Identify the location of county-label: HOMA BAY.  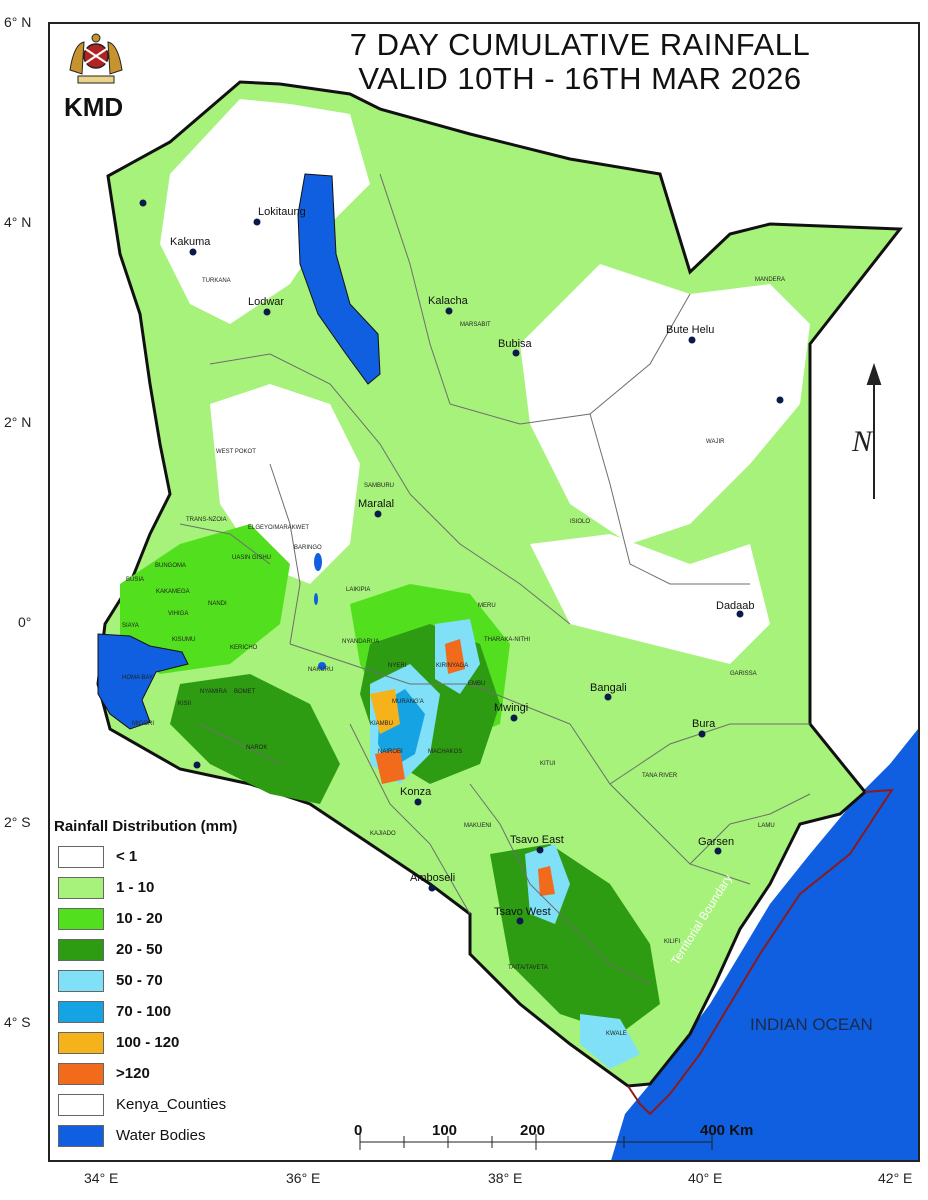
(137, 678).